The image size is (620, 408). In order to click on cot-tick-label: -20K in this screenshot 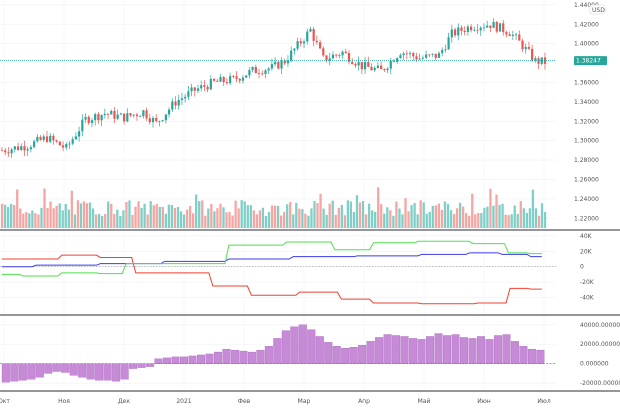, I will do `click(587, 282)`.